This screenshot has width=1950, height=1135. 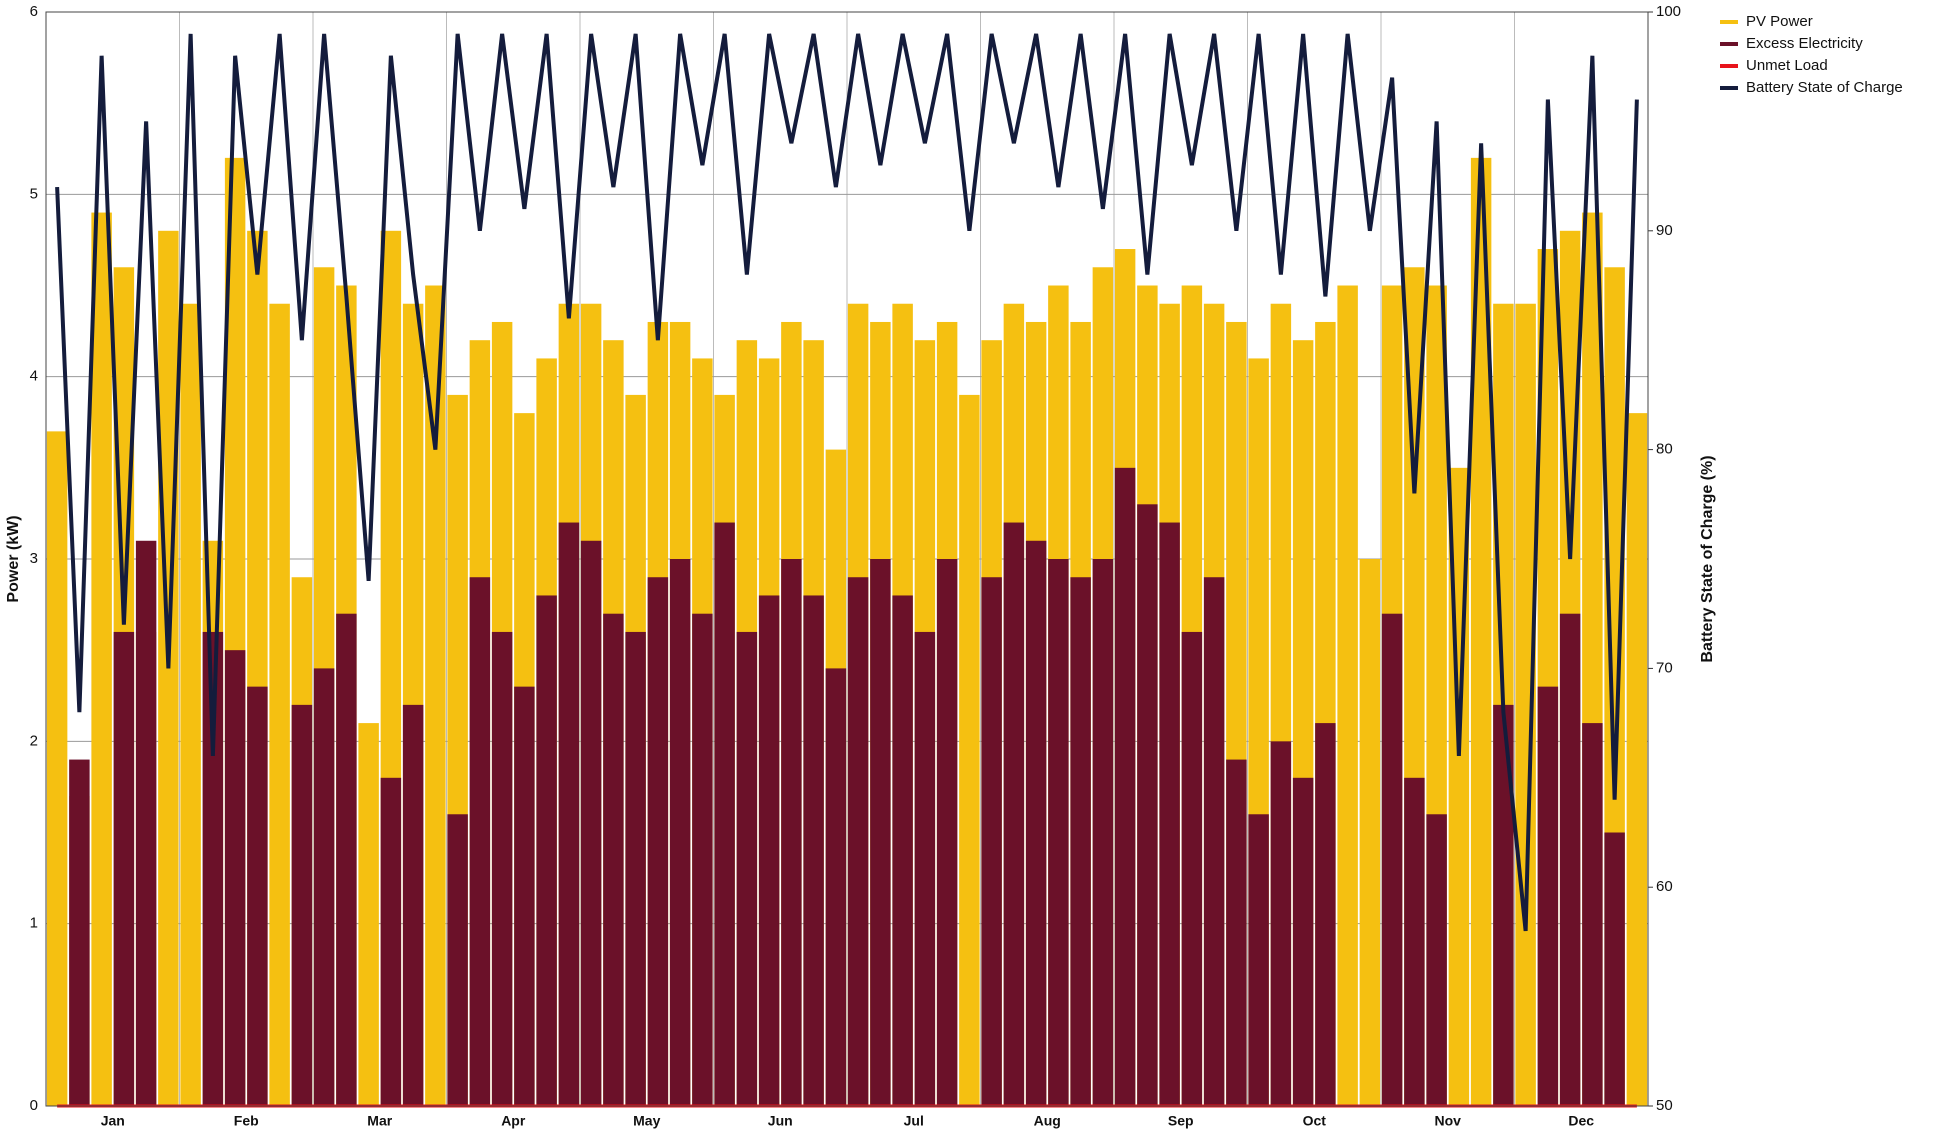 I want to click on y2-tick-label: 100, so click(x=1668, y=11).